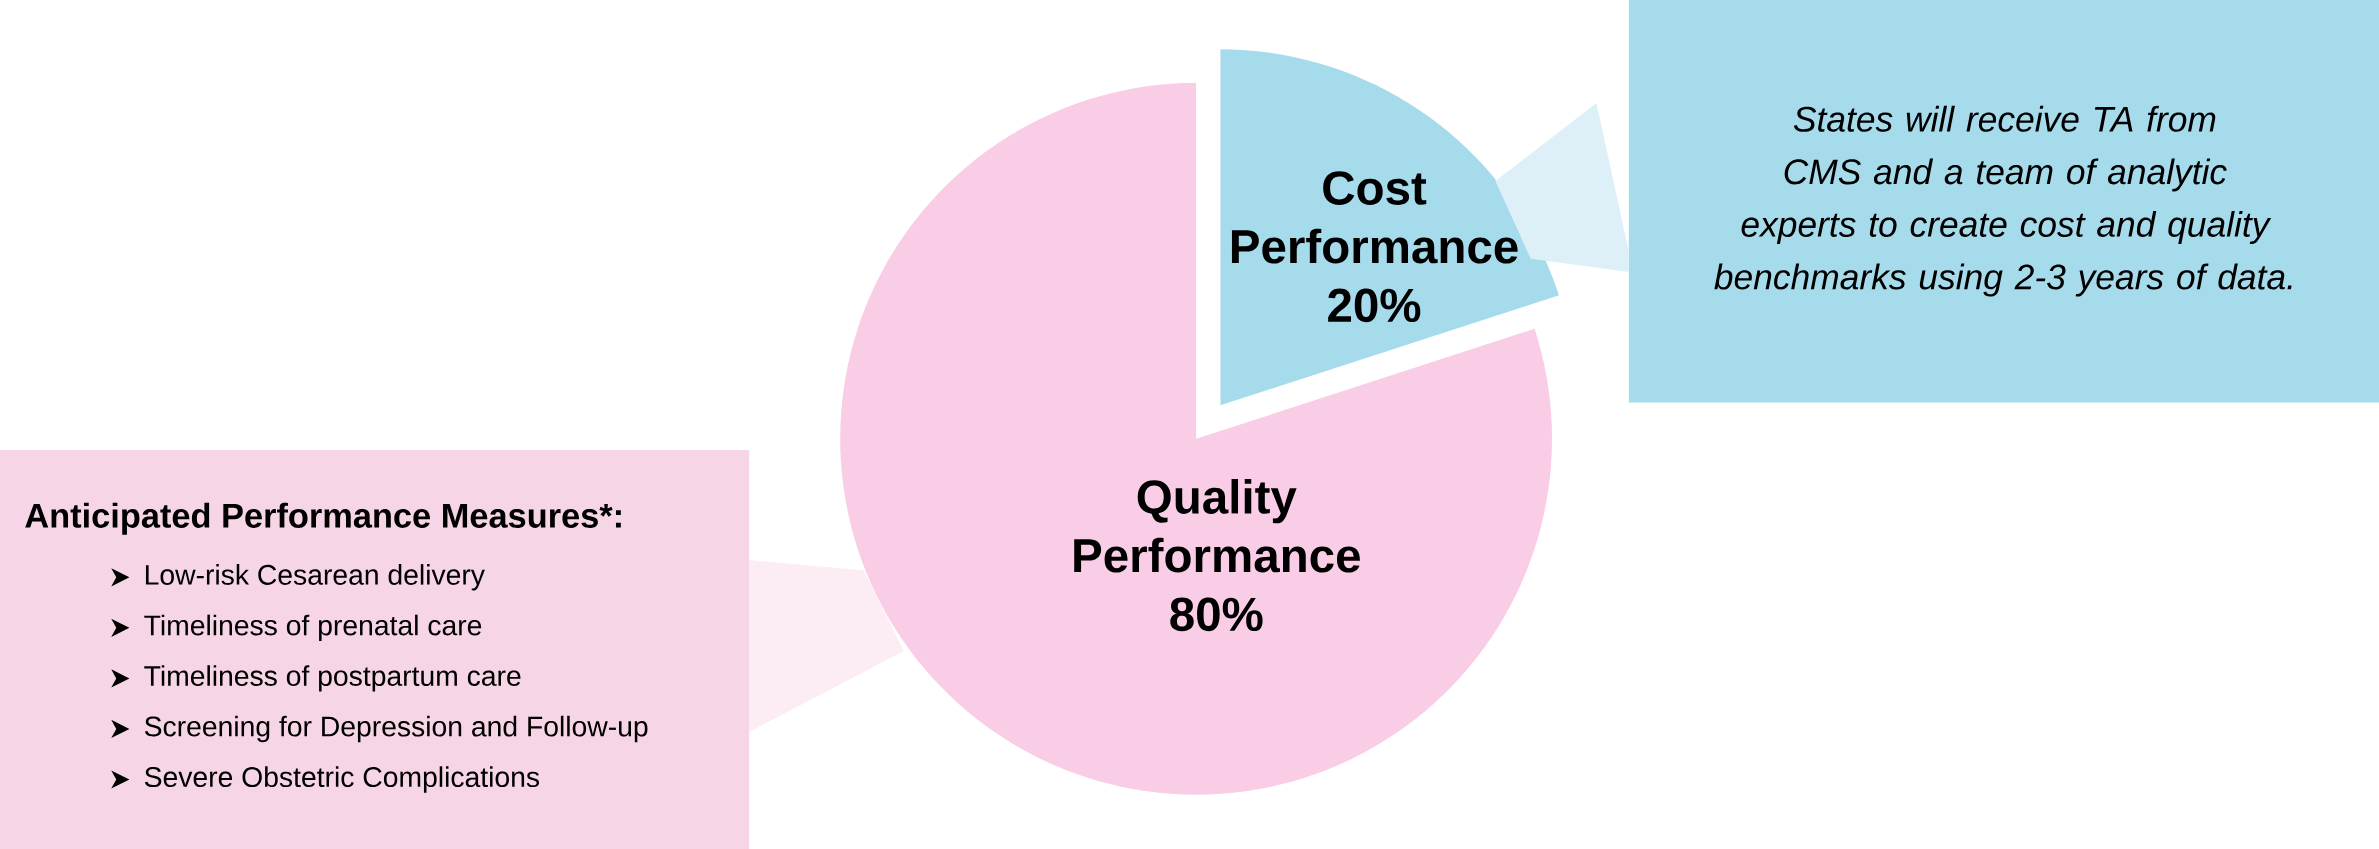 The image size is (2379, 849). Describe the element at coordinates (1374, 305) in the screenshot. I see `data-label: 20%` at that location.